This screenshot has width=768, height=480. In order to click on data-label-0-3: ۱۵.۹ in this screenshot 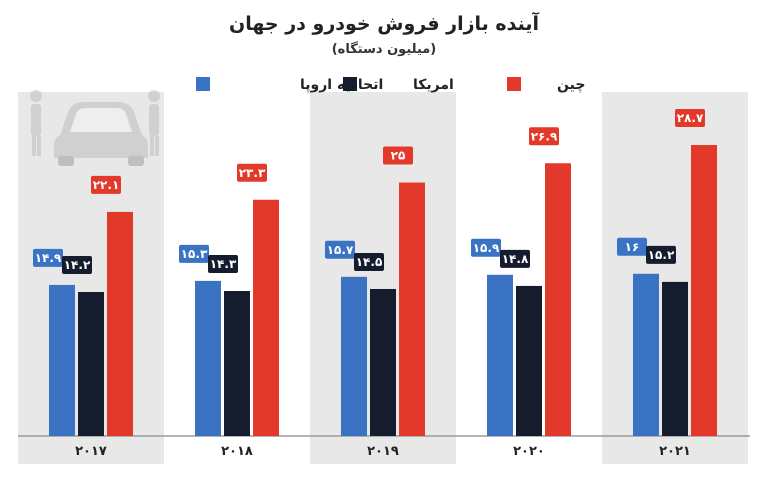, I will do `click(486, 248)`.